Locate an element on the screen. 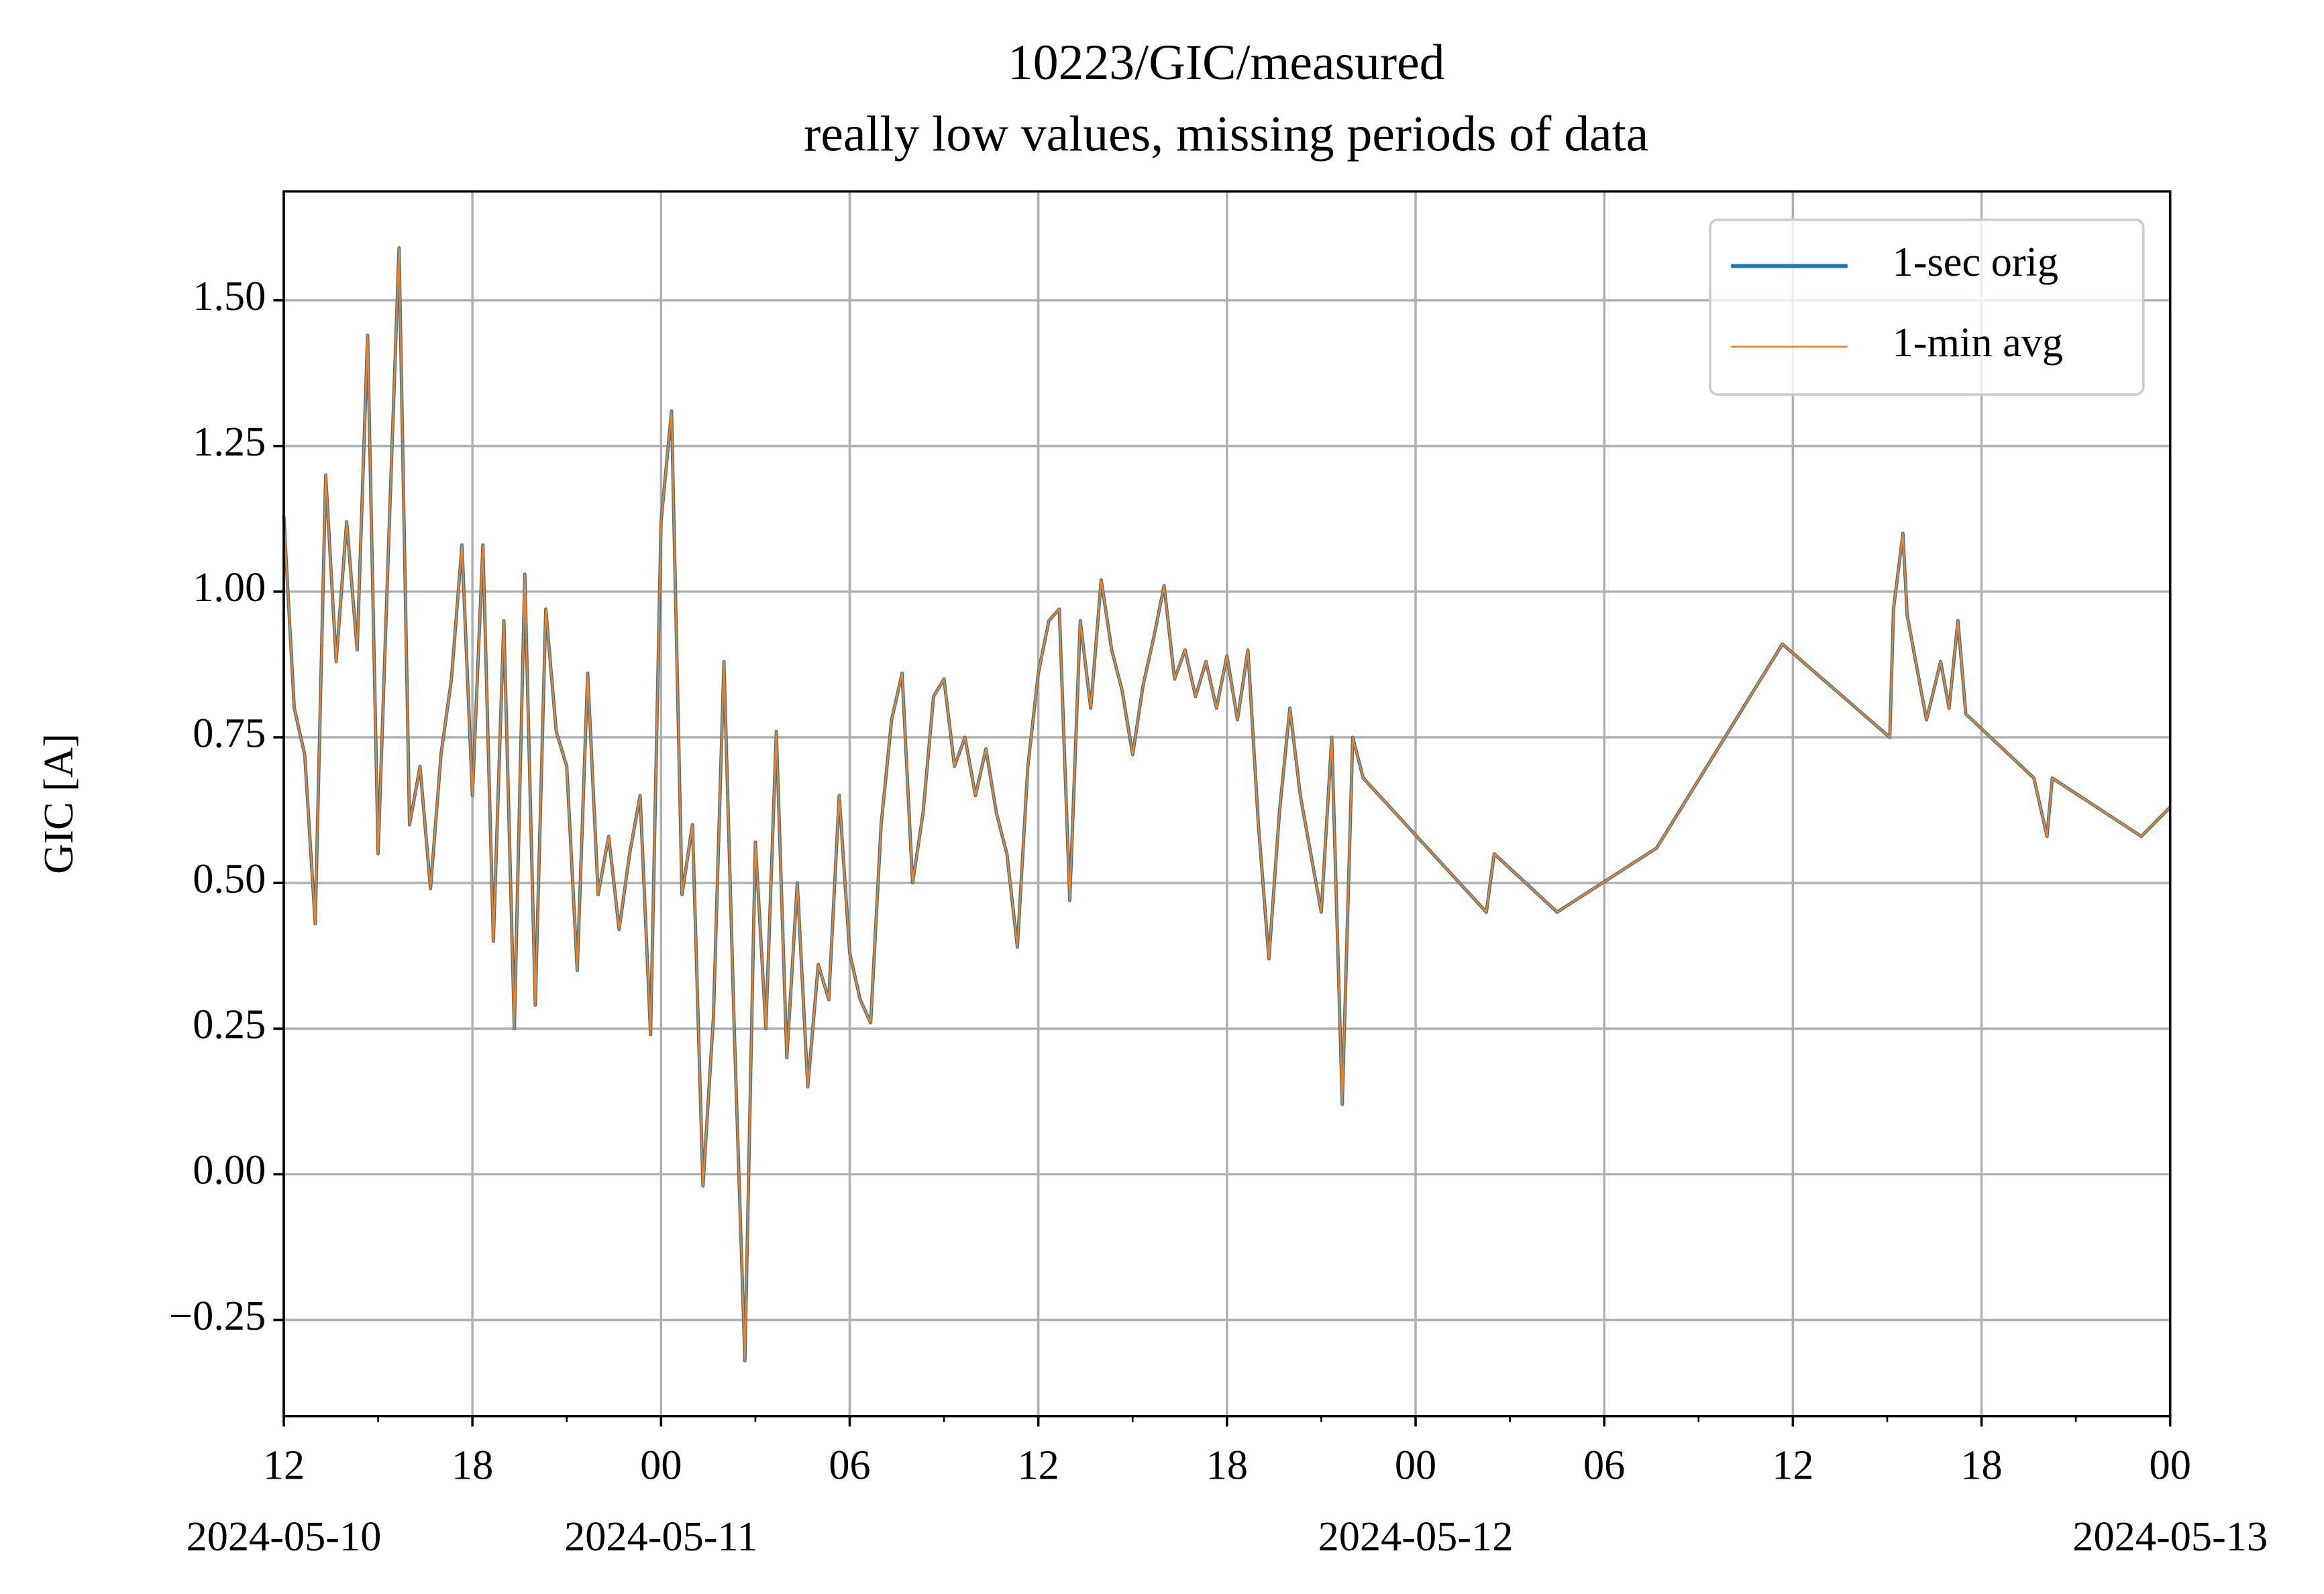 The image size is (2324, 1594). x-tick-date: 2024-05-12 is located at coordinates (1416, 1536).